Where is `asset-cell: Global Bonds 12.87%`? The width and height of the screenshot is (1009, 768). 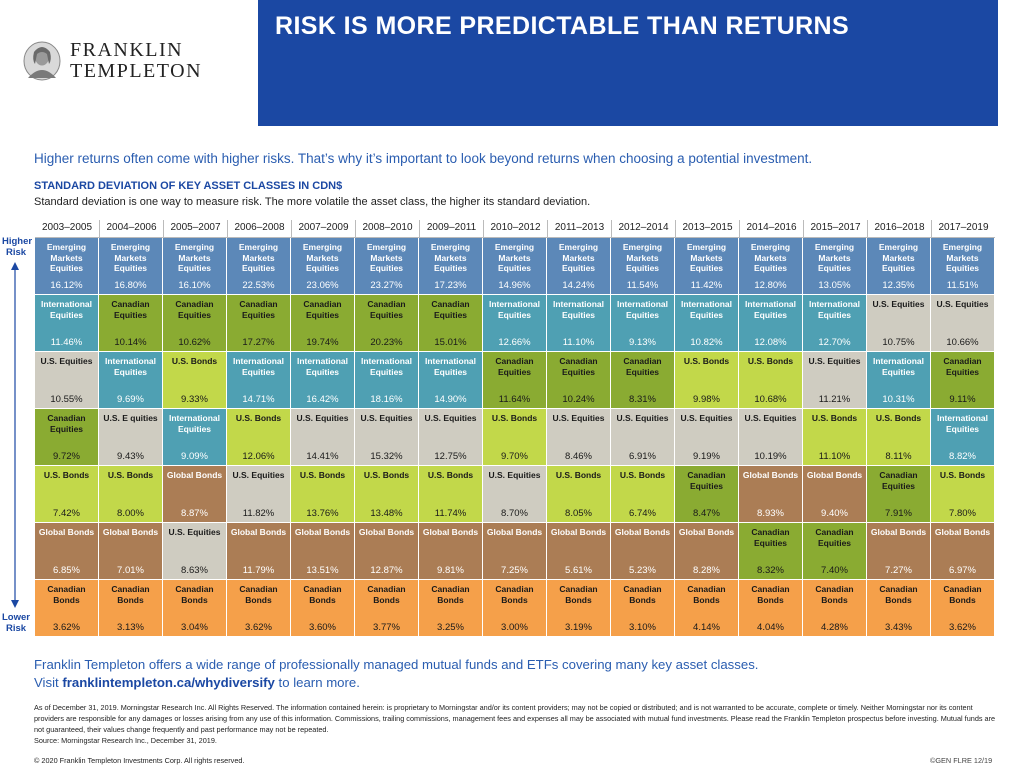 asset-cell: Global Bonds 12.87% is located at coordinates (387, 551).